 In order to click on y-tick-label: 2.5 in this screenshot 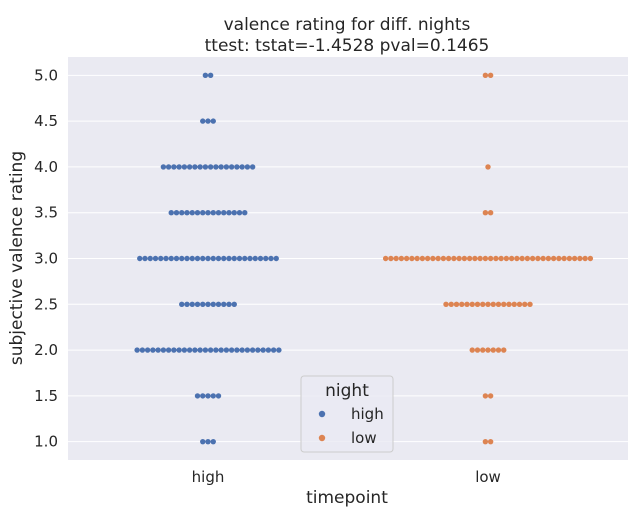, I will do `click(46, 304)`.